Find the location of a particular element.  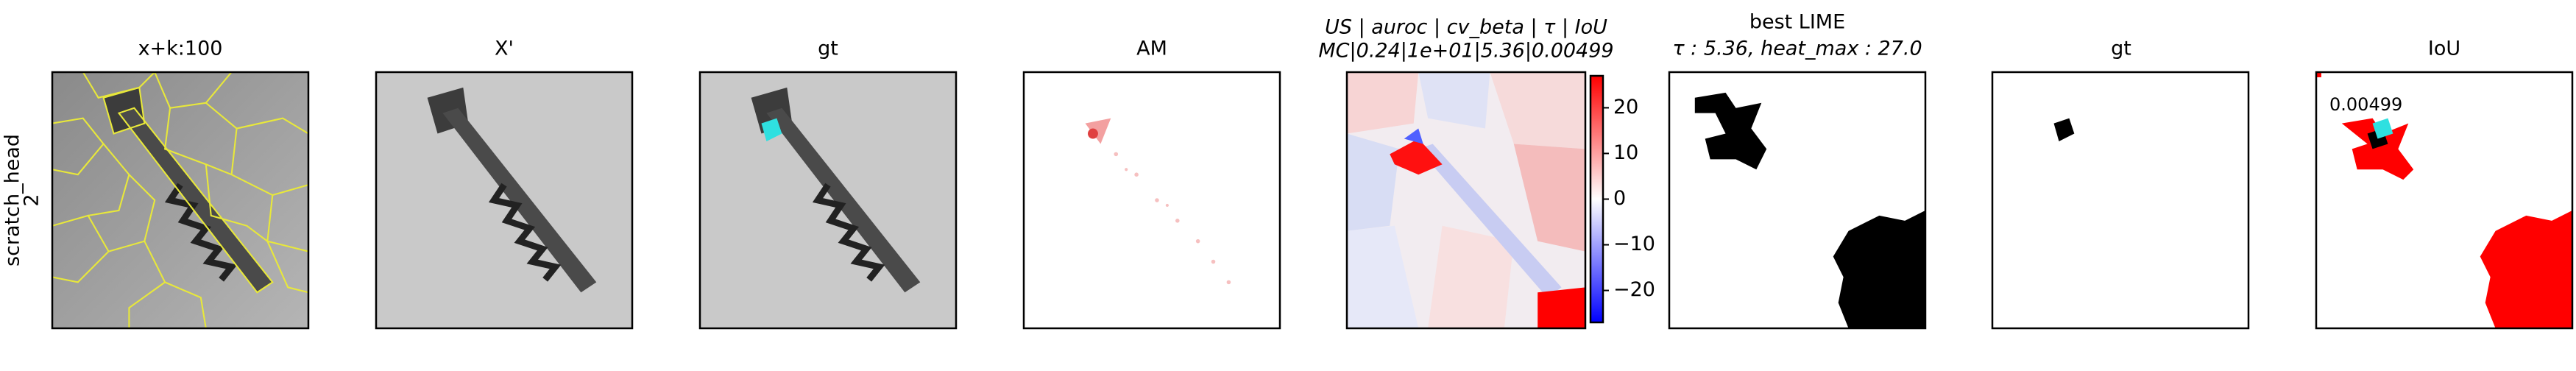

panel-title: X' is located at coordinates (504, 49).